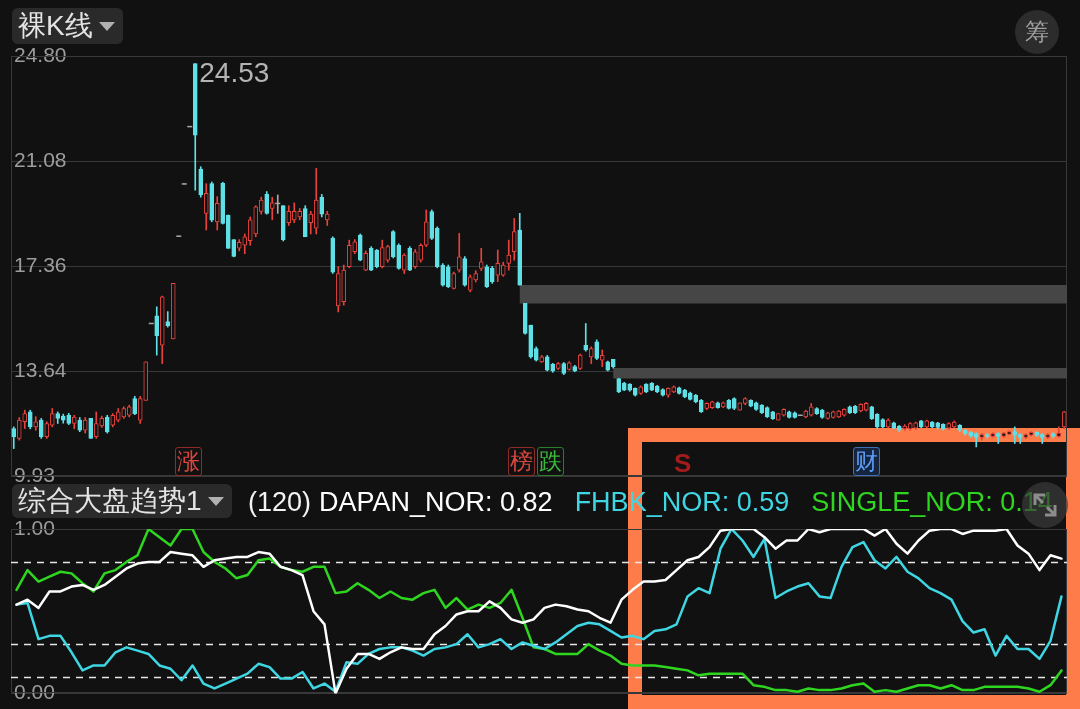  I want to click on annotation: 跌, so click(550, 461).